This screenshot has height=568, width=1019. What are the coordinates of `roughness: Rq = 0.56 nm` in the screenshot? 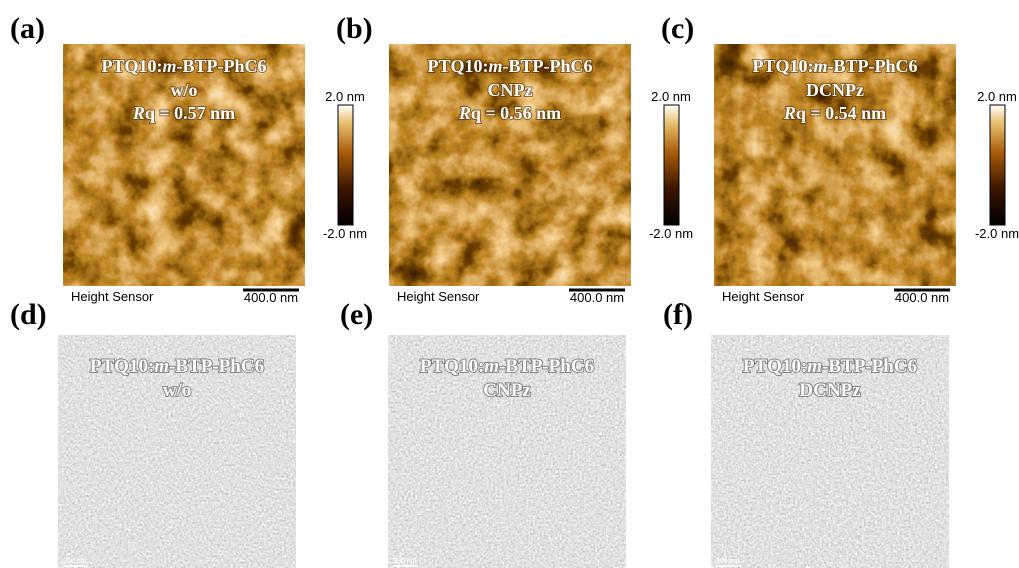 It's located at (509, 113).